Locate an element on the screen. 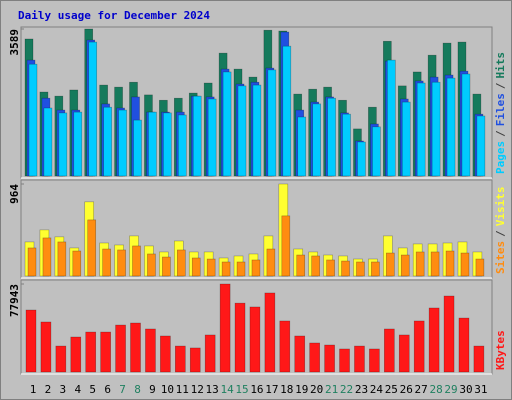  x-tick-label: 14 is located at coordinates (227, 389).